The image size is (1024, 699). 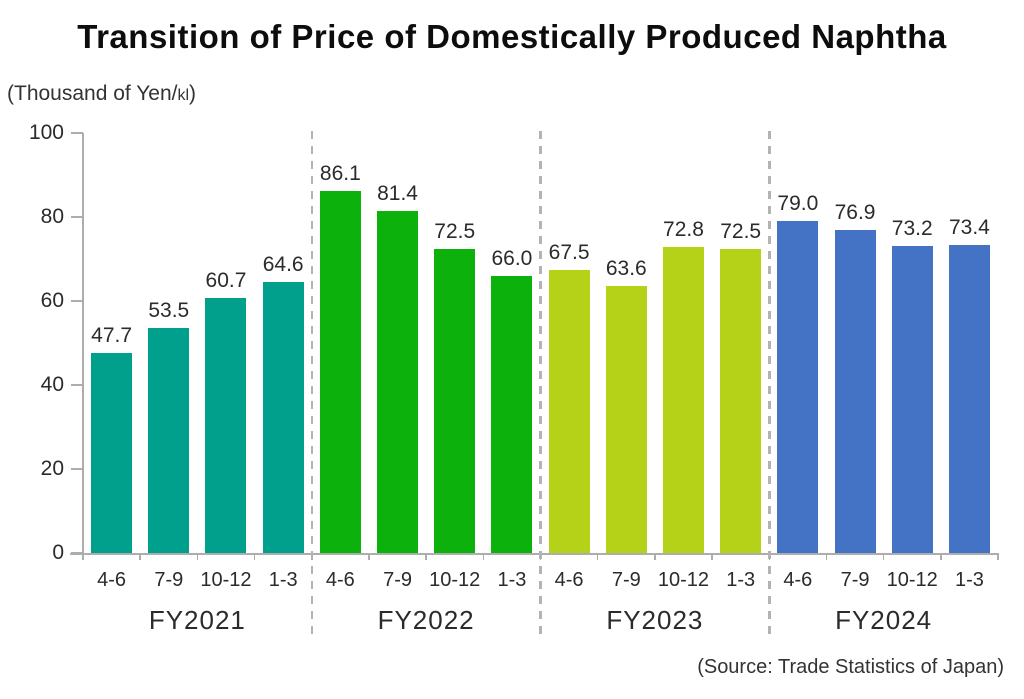 What do you see at coordinates (83, 343) in the screenshot?
I see `y-axis-line` at bounding box center [83, 343].